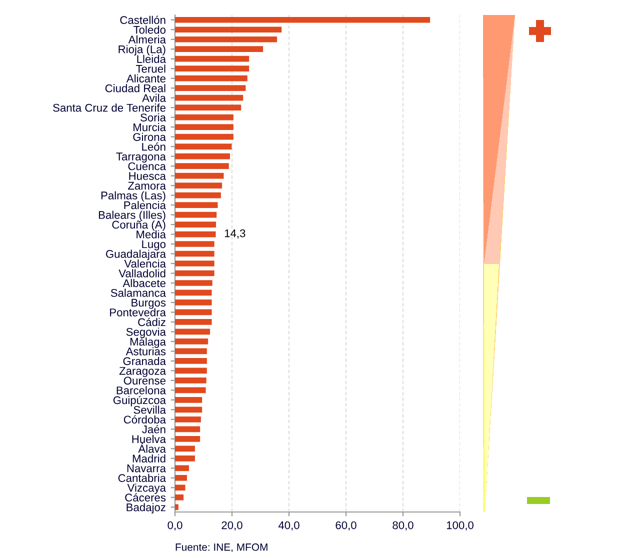 Image resolution: width=630 pixels, height=558 pixels. Describe the element at coordinates (147, 39) in the screenshot. I see `y-tick-label: Almeria` at that location.